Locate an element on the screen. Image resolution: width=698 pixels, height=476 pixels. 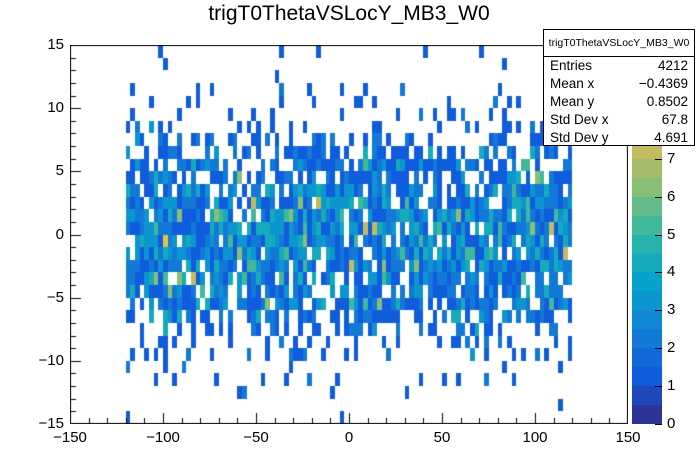
z-axis-tick-label: 2 is located at coordinates (671, 348).